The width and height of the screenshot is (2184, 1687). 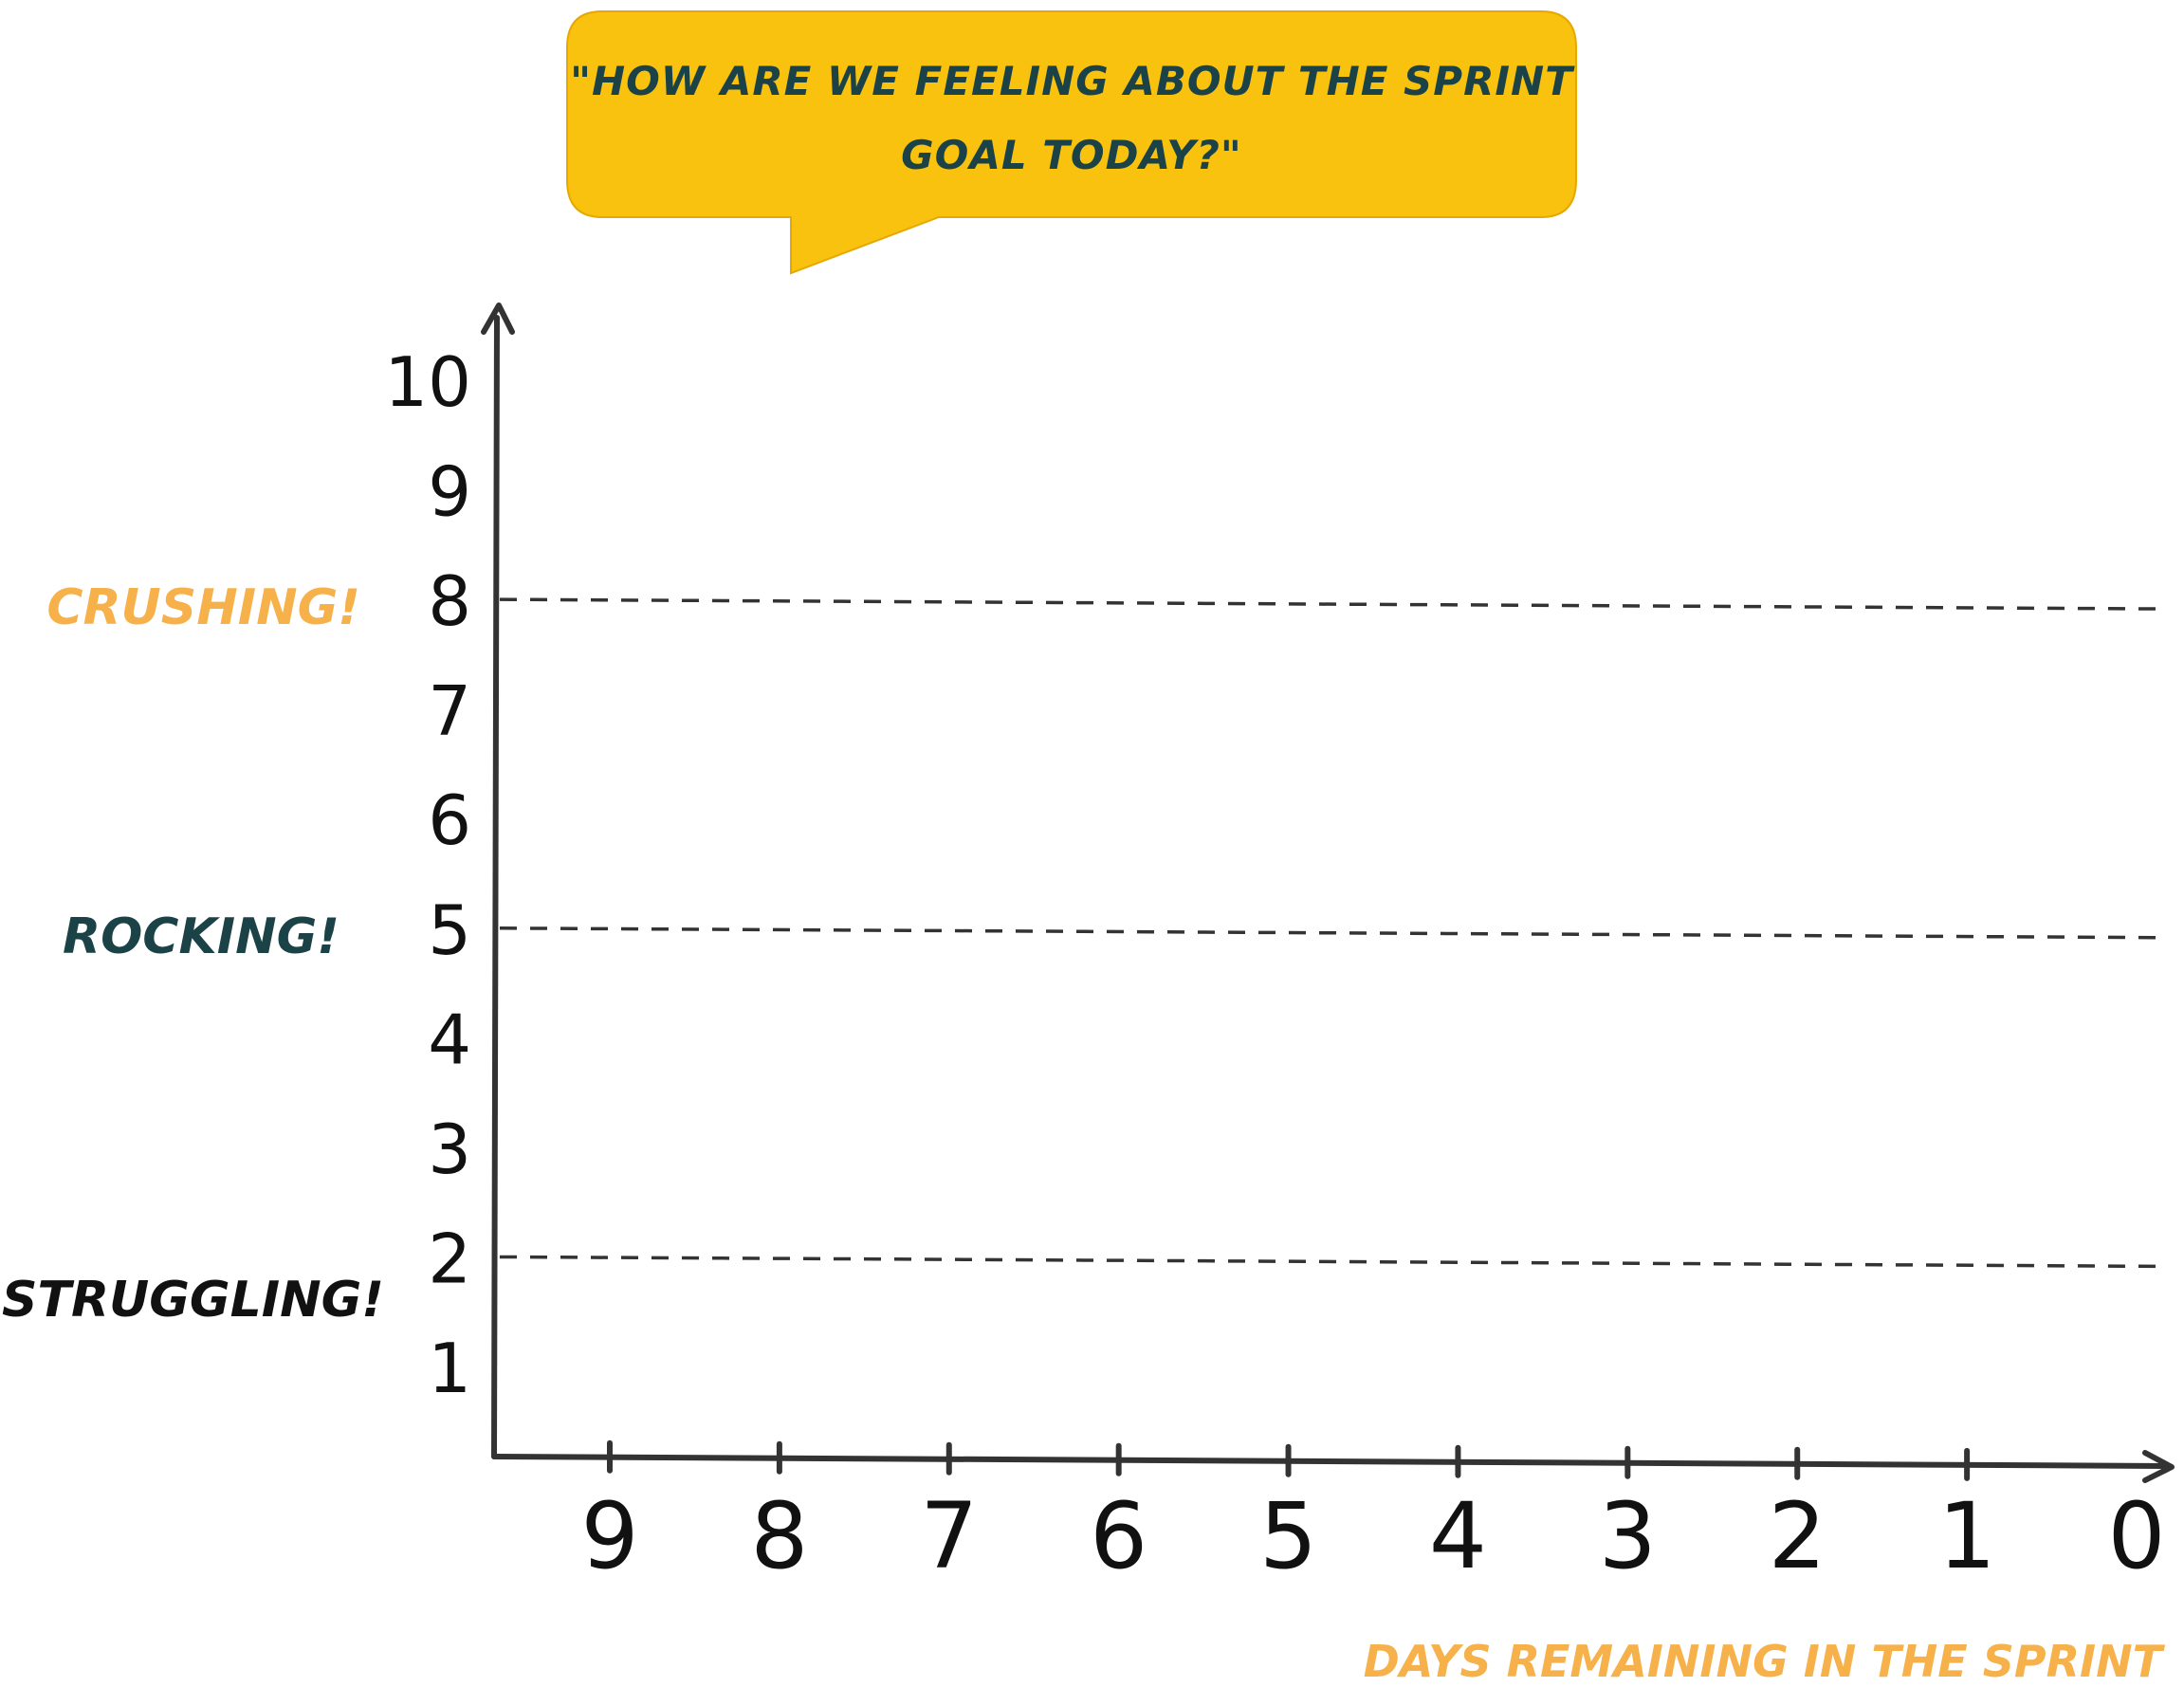 What do you see at coordinates (449, 1368) in the screenshot?
I see `y-tick-label-1: 1` at bounding box center [449, 1368].